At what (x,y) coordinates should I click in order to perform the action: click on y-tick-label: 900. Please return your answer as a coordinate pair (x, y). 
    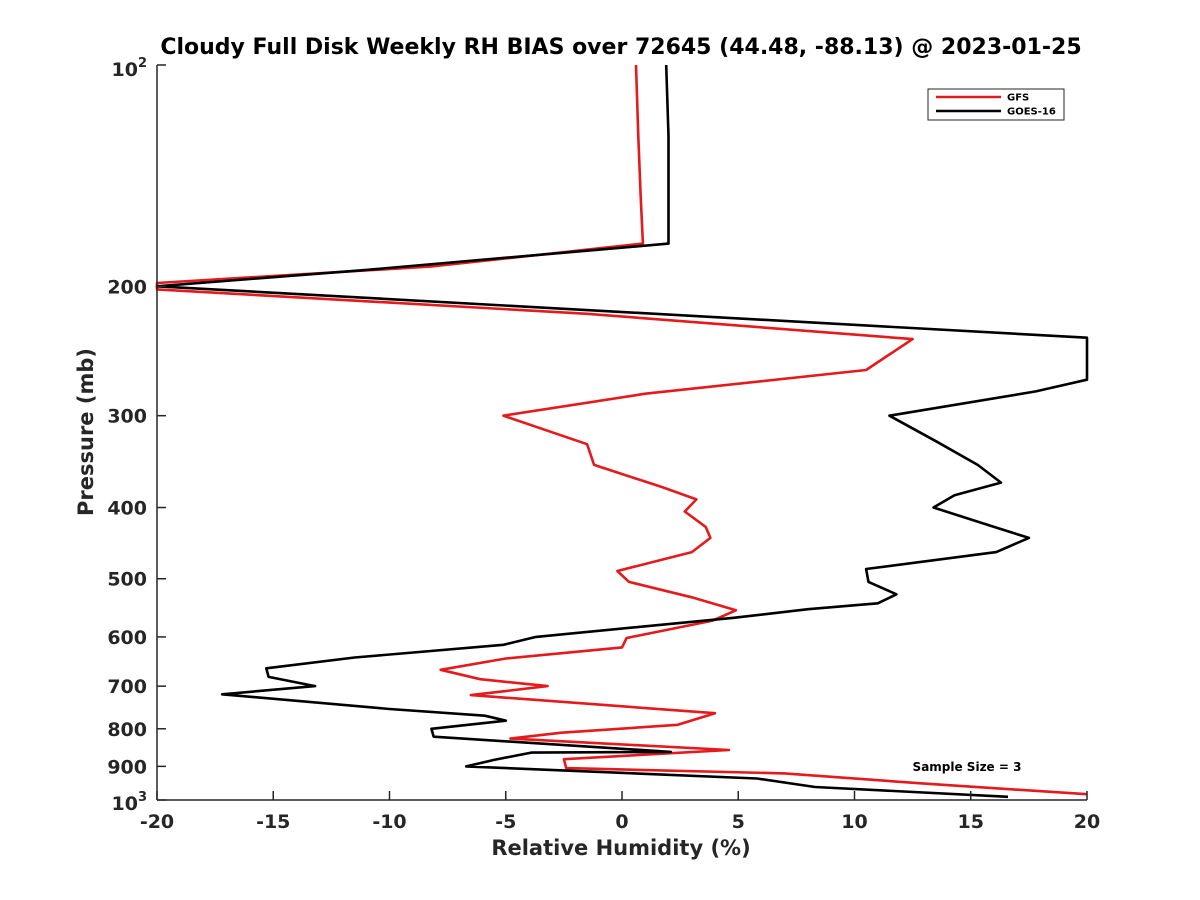
    Looking at the image, I should click on (127, 767).